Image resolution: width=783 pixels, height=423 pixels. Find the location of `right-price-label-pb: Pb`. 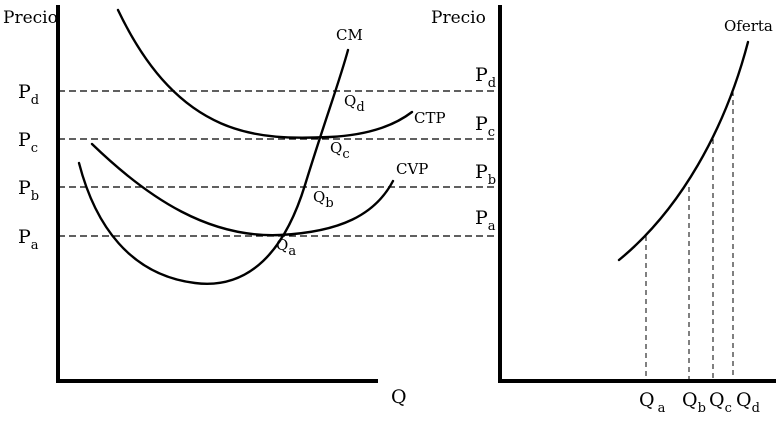

right-price-label-pb: Pb is located at coordinates (485, 174).